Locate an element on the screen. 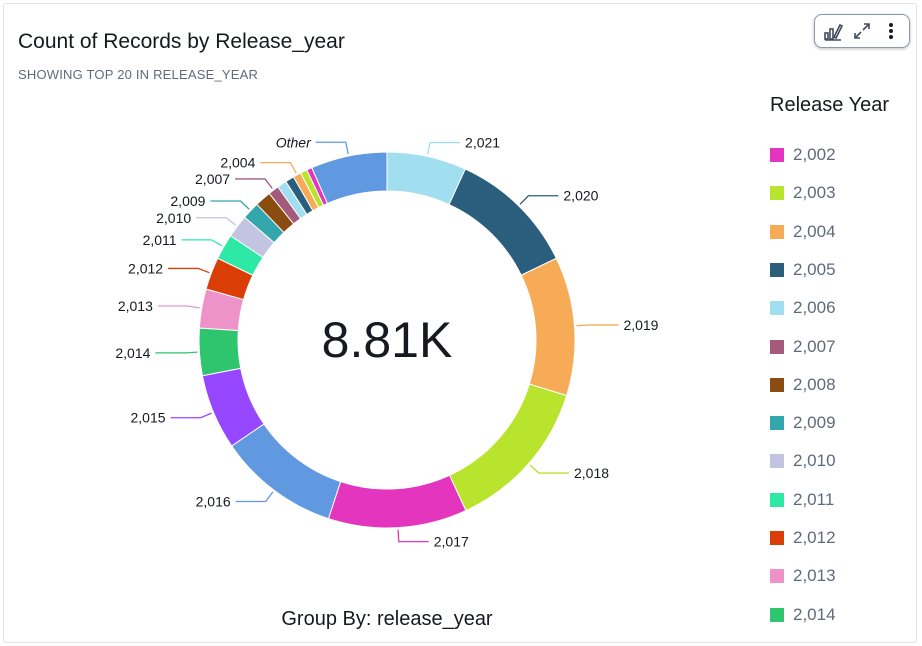 Image resolution: width=922 pixels, height=646 pixels. slice-label: 2,010 is located at coordinates (173, 218).